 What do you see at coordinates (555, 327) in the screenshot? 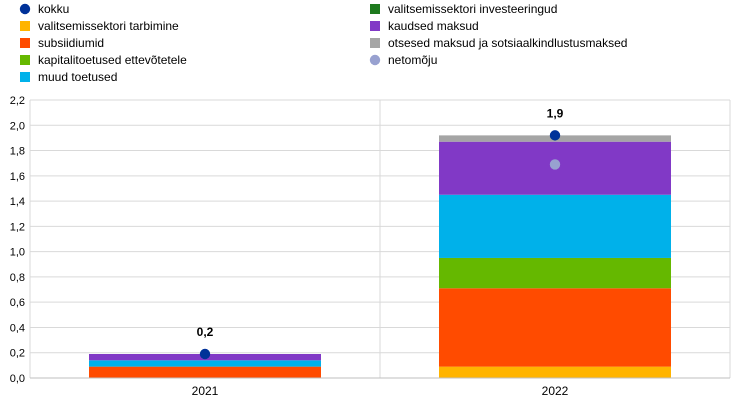
I see `bar-subsiidiumid-2022` at bounding box center [555, 327].